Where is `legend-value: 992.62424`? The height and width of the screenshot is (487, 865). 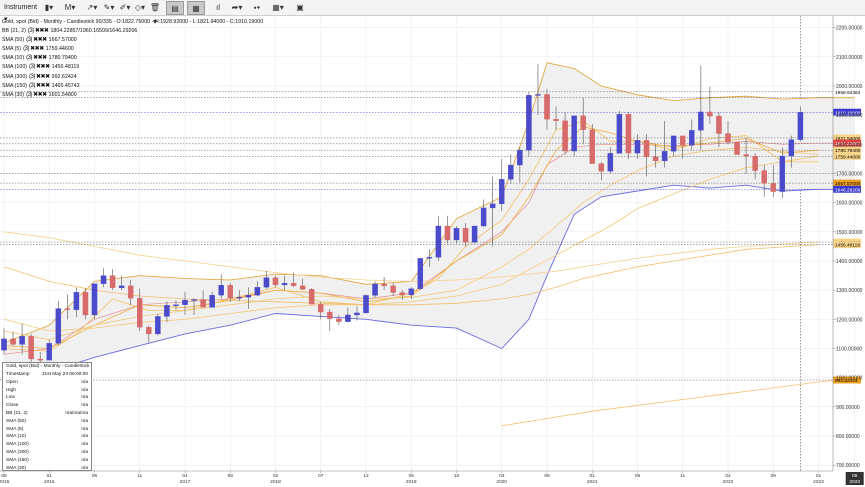 legend-value: 992.62424 is located at coordinates (64, 76).